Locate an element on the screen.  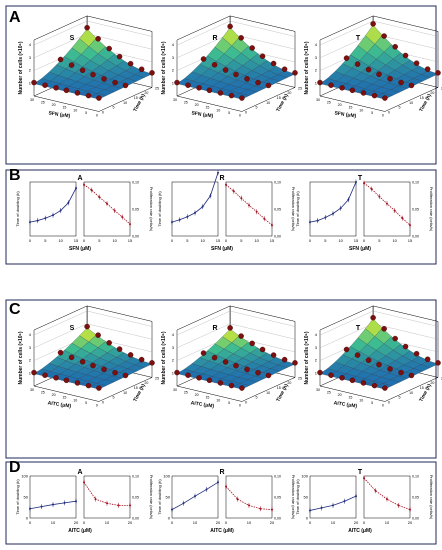
y-tick-label: 20 is located at coordinates (289, 93).